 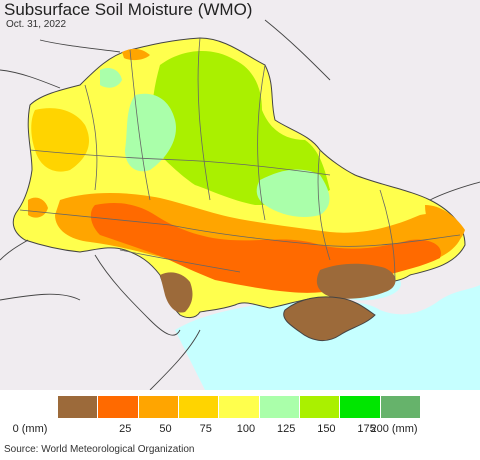 I want to click on legend-tick-label: 50, so click(x=165, y=429).